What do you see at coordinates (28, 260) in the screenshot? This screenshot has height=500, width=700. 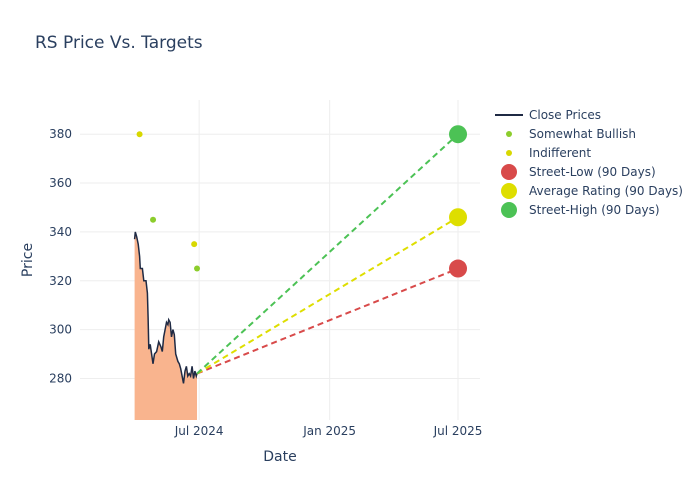 I see `y-axis-title: Price` at bounding box center [28, 260].